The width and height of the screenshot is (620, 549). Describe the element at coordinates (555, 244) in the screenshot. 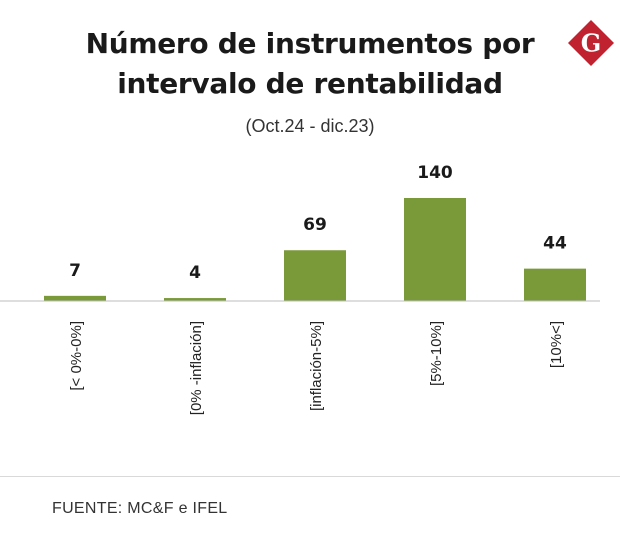

I see `bar-value-label: 44` at that location.